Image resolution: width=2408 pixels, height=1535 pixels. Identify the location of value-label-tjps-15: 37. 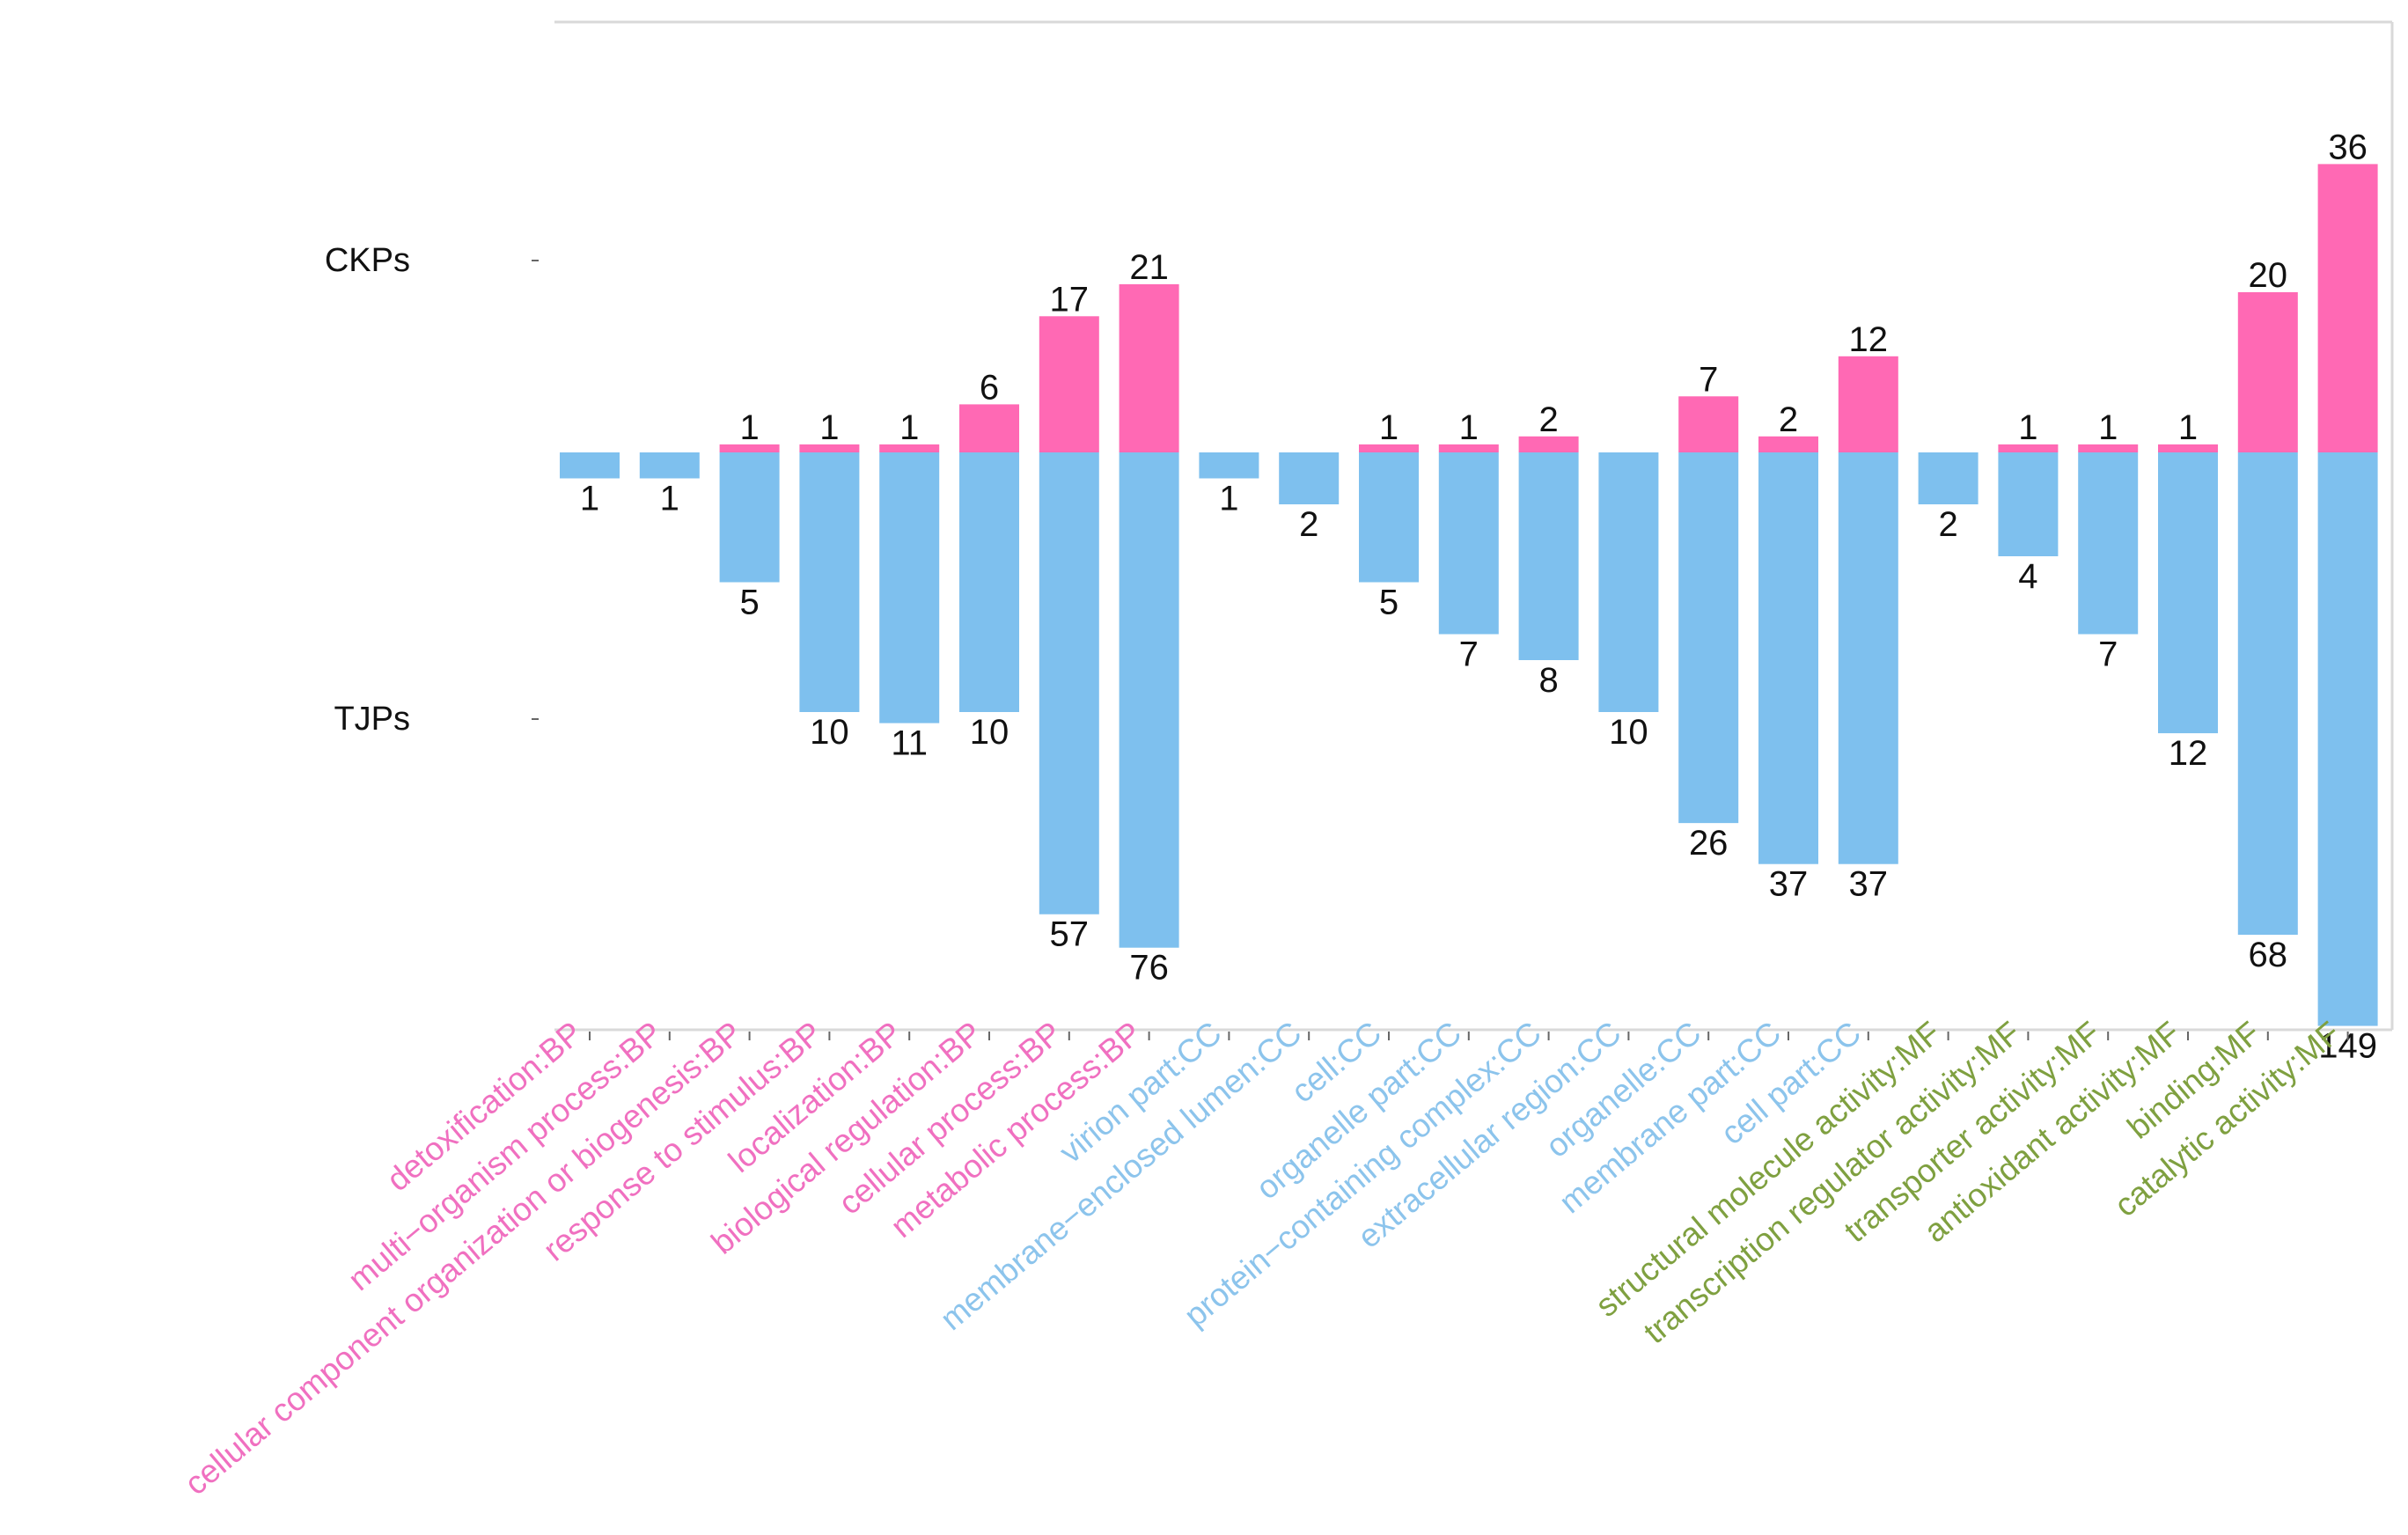
(1789, 884).